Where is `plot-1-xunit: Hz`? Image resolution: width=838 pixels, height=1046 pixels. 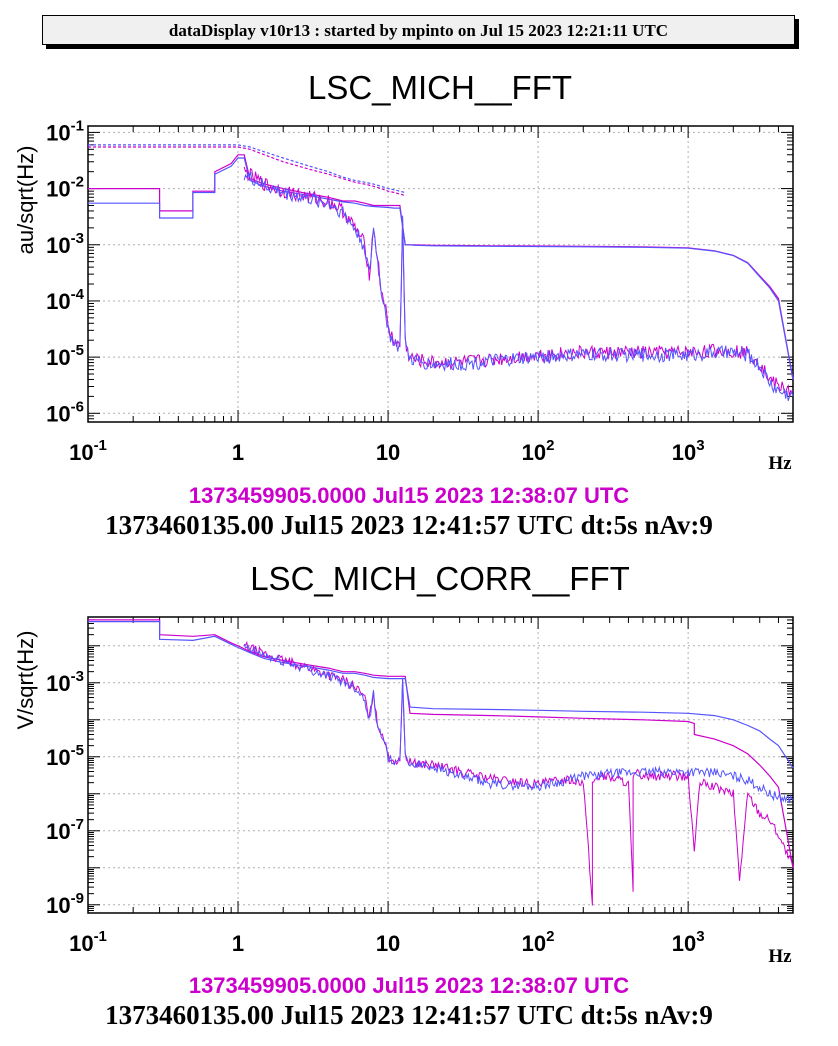 plot-1-xunit: Hz is located at coordinates (780, 463).